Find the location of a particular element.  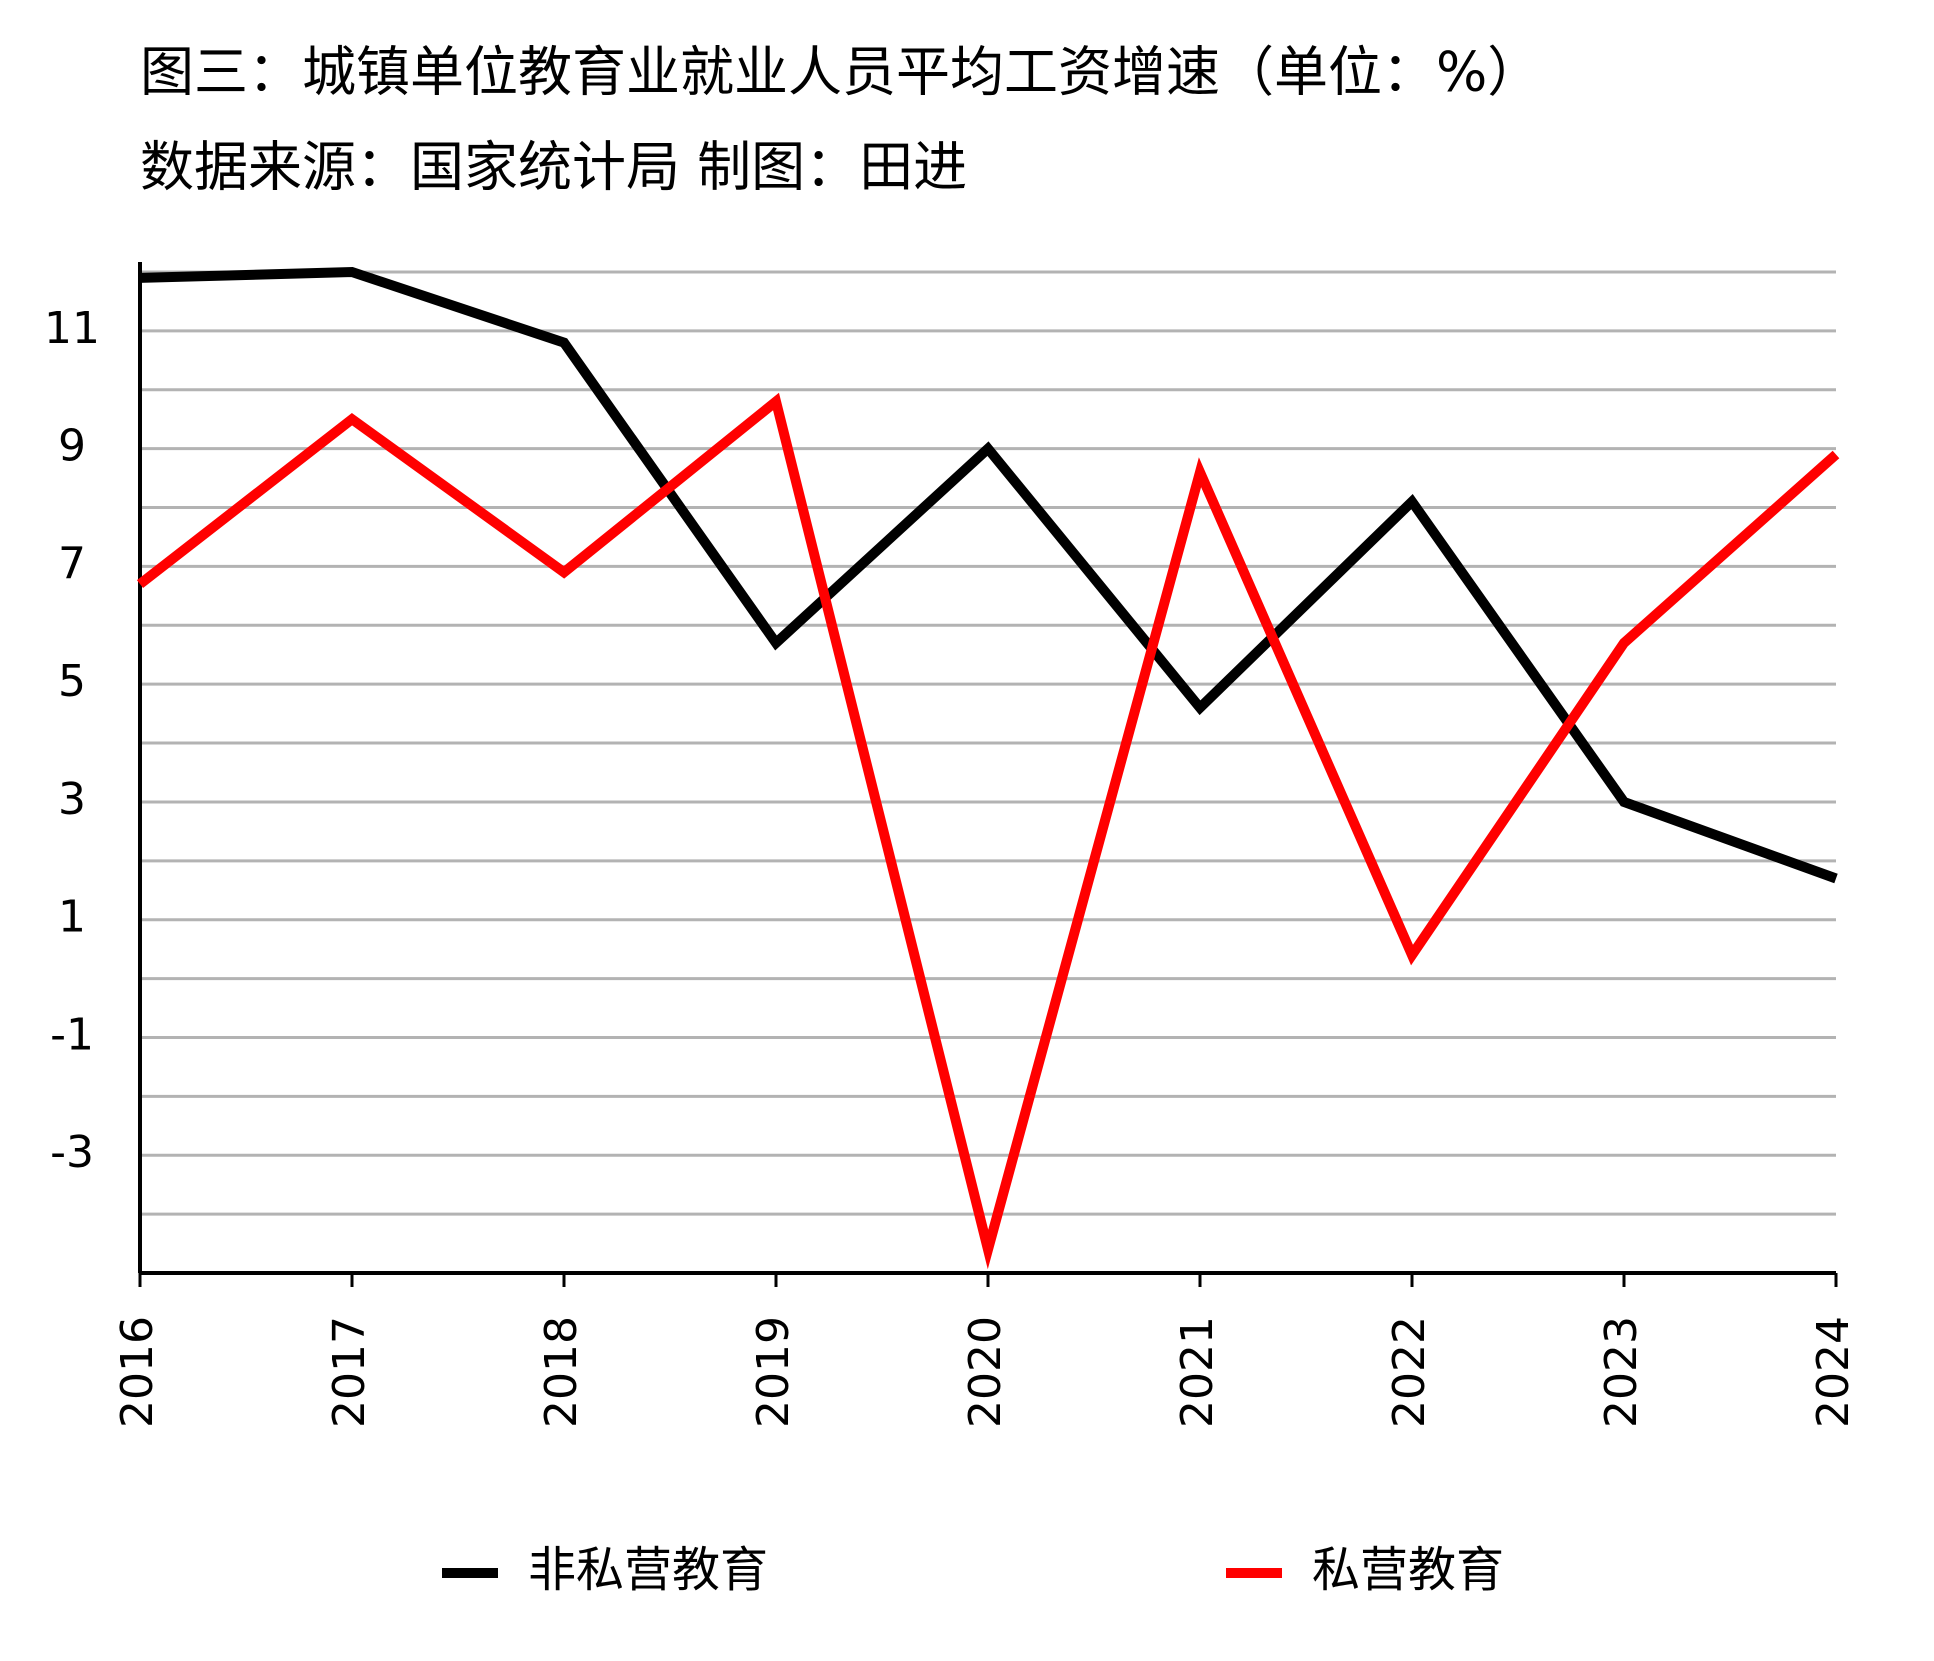

y-tick-label: -1 is located at coordinates (72, 1034).